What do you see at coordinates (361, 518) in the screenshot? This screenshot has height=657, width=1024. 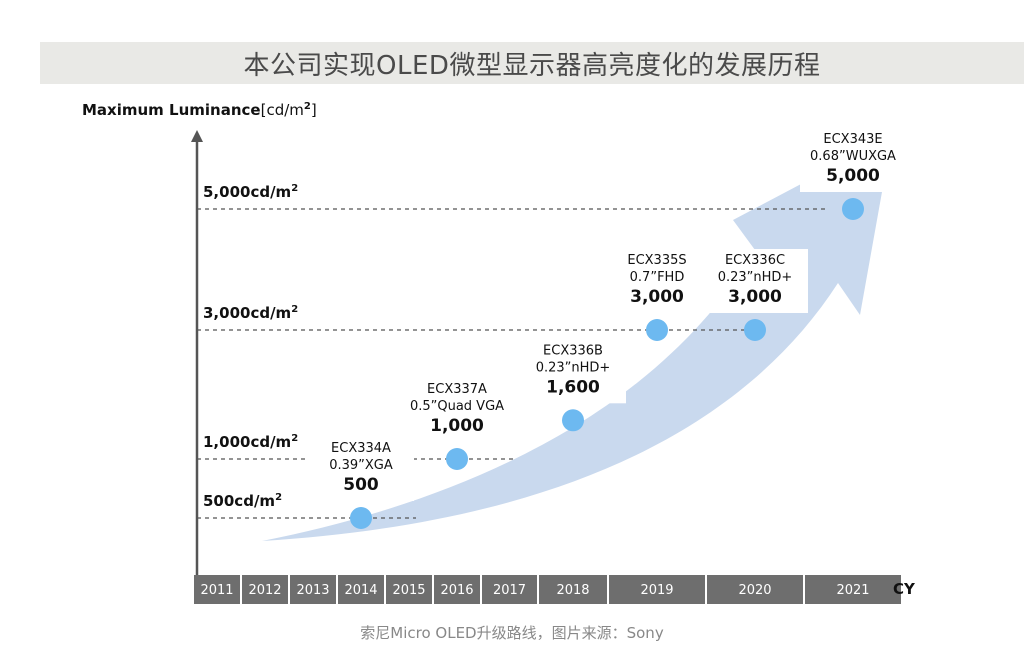 I see `data-point-ECX334A` at bounding box center [361, 518].